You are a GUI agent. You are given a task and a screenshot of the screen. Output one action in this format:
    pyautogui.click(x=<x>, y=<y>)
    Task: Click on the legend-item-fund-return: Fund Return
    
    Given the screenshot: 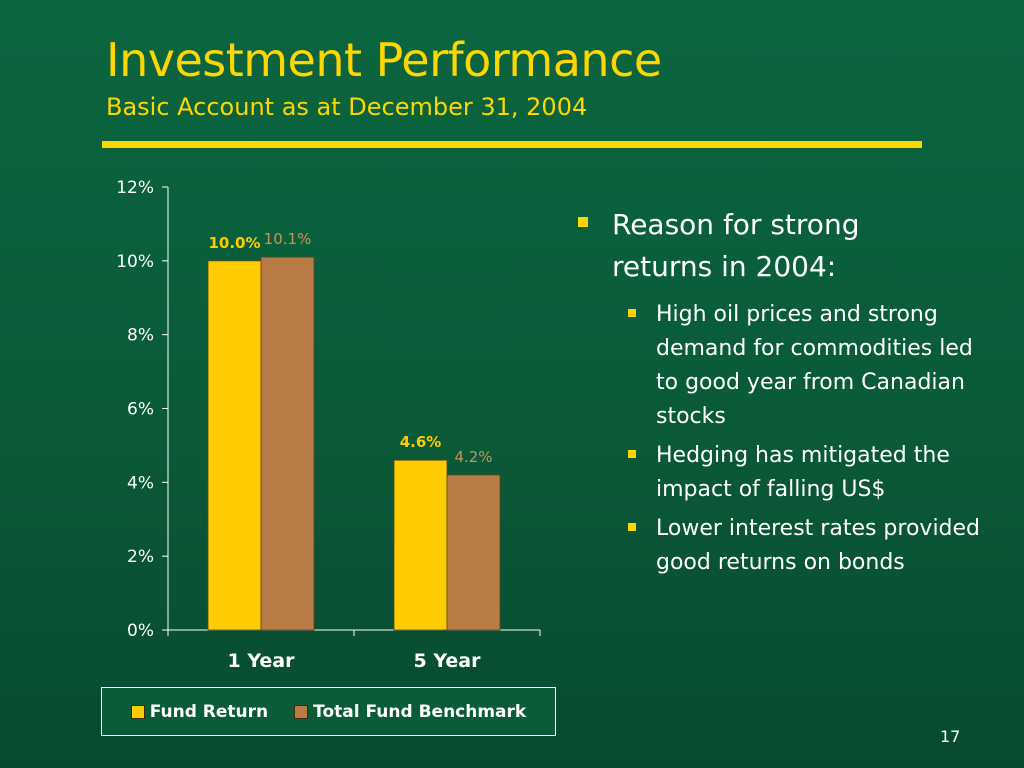 What is the action you would take?
    pyautogui.click(x=199, y=711)
    